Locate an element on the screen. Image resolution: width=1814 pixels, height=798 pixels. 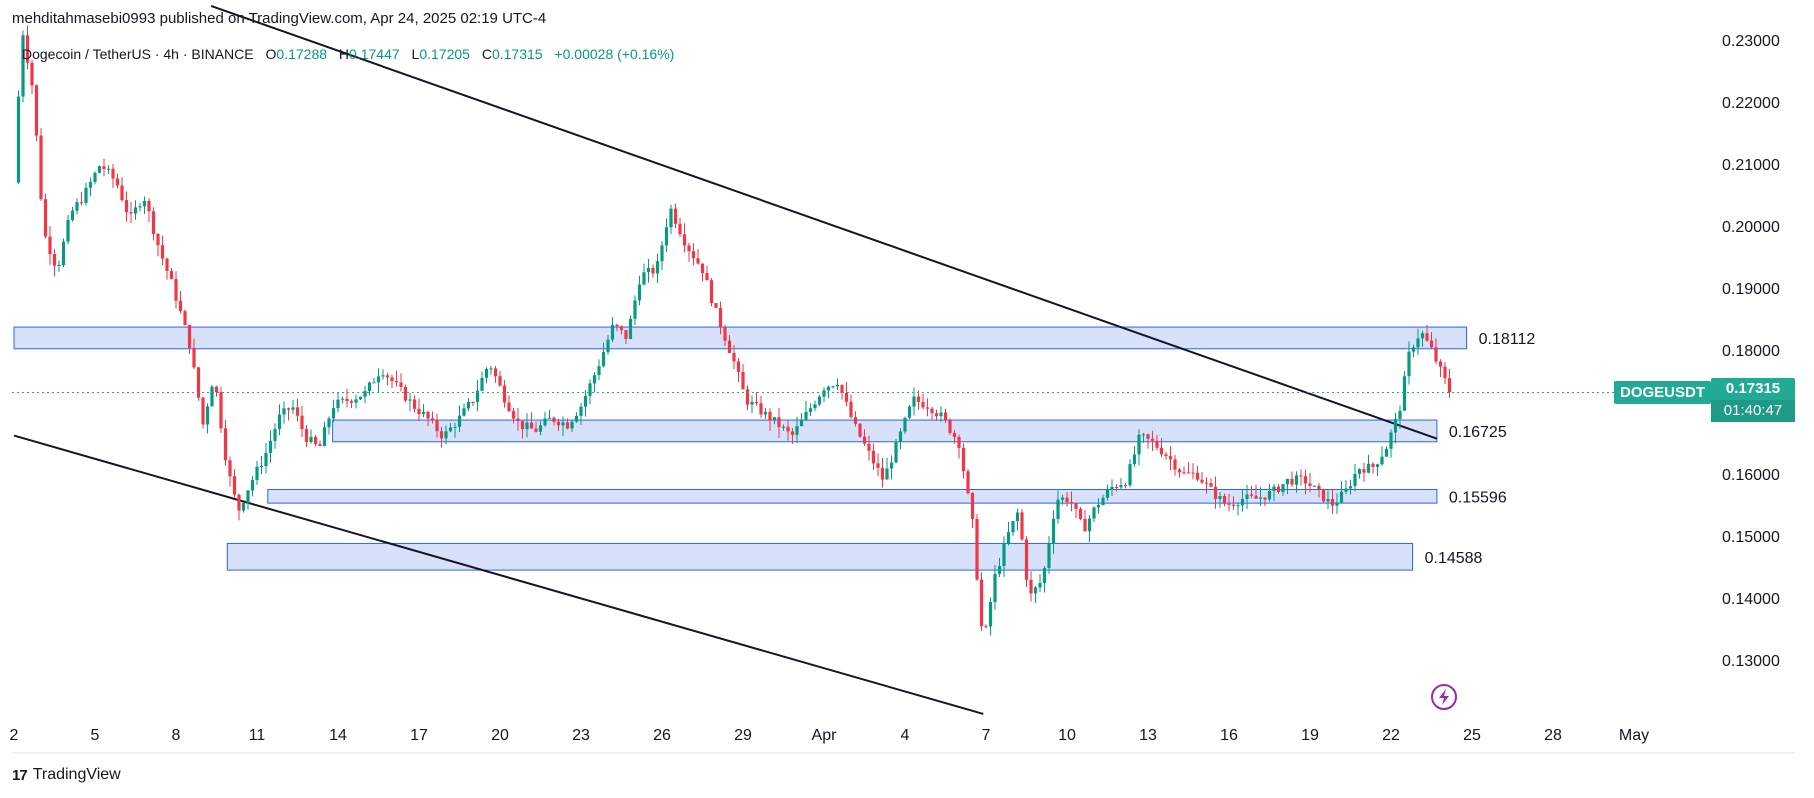
tradingview-brand: 17 TradingView is located at coordinates (66, 775).